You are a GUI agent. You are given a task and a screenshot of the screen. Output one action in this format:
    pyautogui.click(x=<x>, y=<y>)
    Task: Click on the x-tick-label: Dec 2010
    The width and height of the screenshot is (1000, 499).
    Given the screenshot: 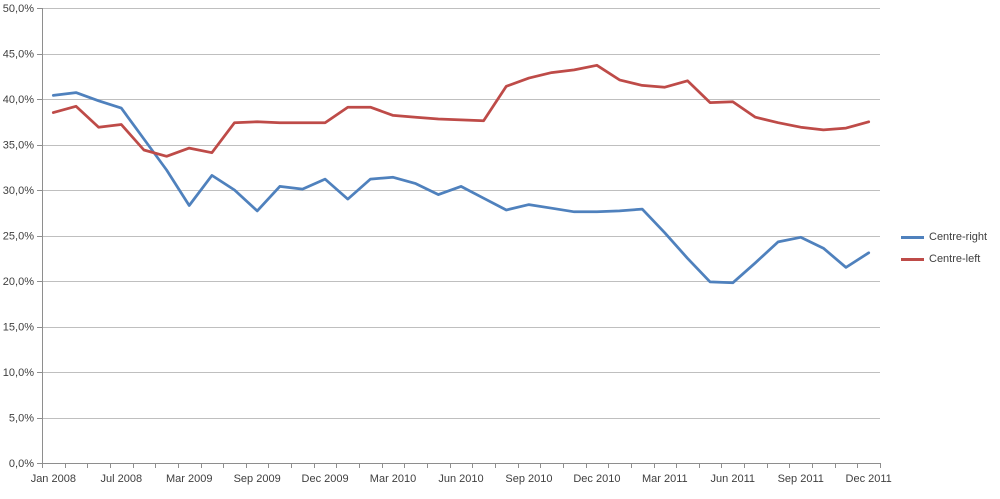 What is the action you would take?
    pyautogui.click(x=596, y=479)
    